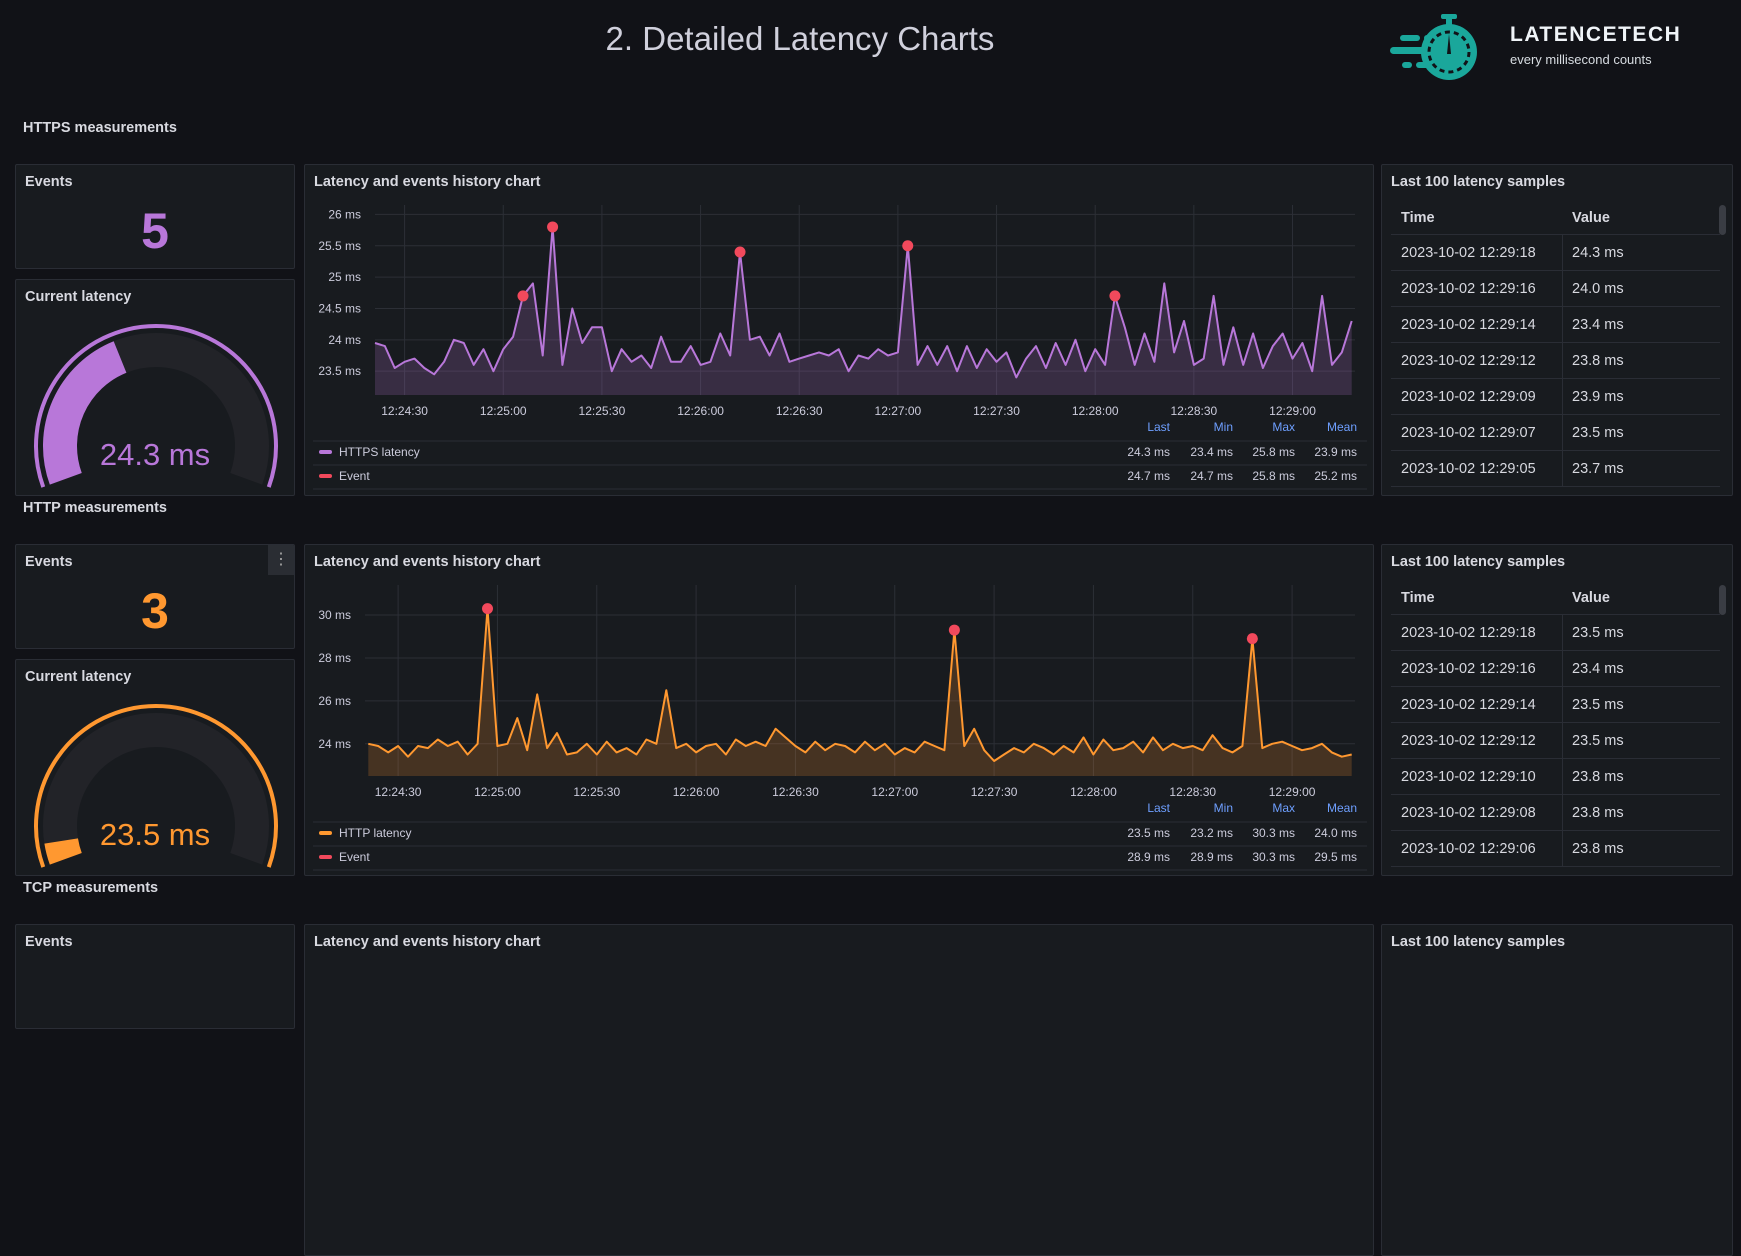 Image resolution: width=1741 pixels, height=1256 pixels. Describe the element at coordinates (281, 560) in the screenshot. I see `panel-menu-icon: ⋮` at that location.